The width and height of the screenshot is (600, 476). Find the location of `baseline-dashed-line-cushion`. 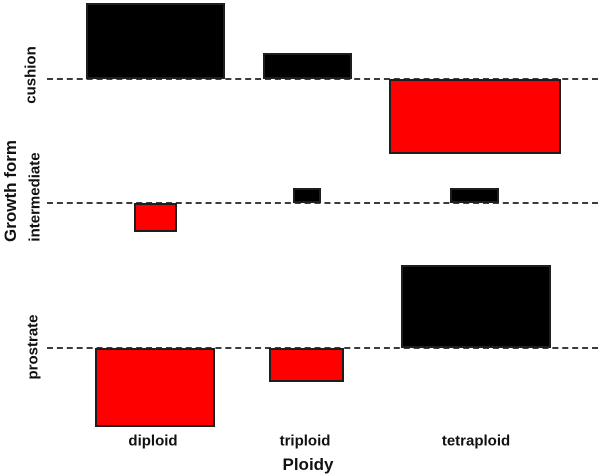

baseline-dashed-line-cushion is located at coordinates (322, 79).